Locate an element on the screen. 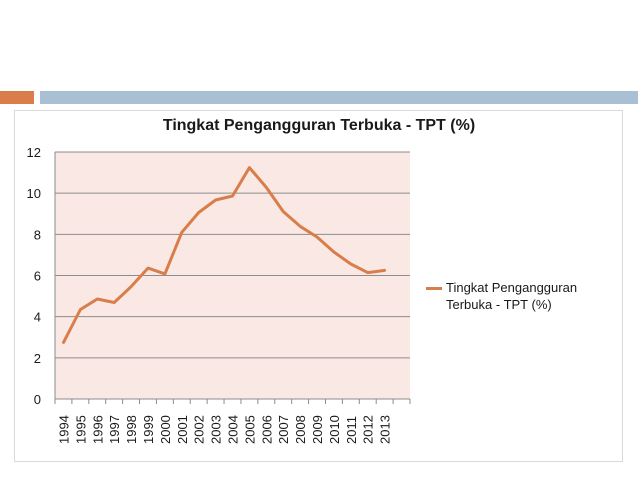 Image resolution: width=638 pixels, height=479 pixels. x-tick-label: 2001 is located at coordinates (182, 429).